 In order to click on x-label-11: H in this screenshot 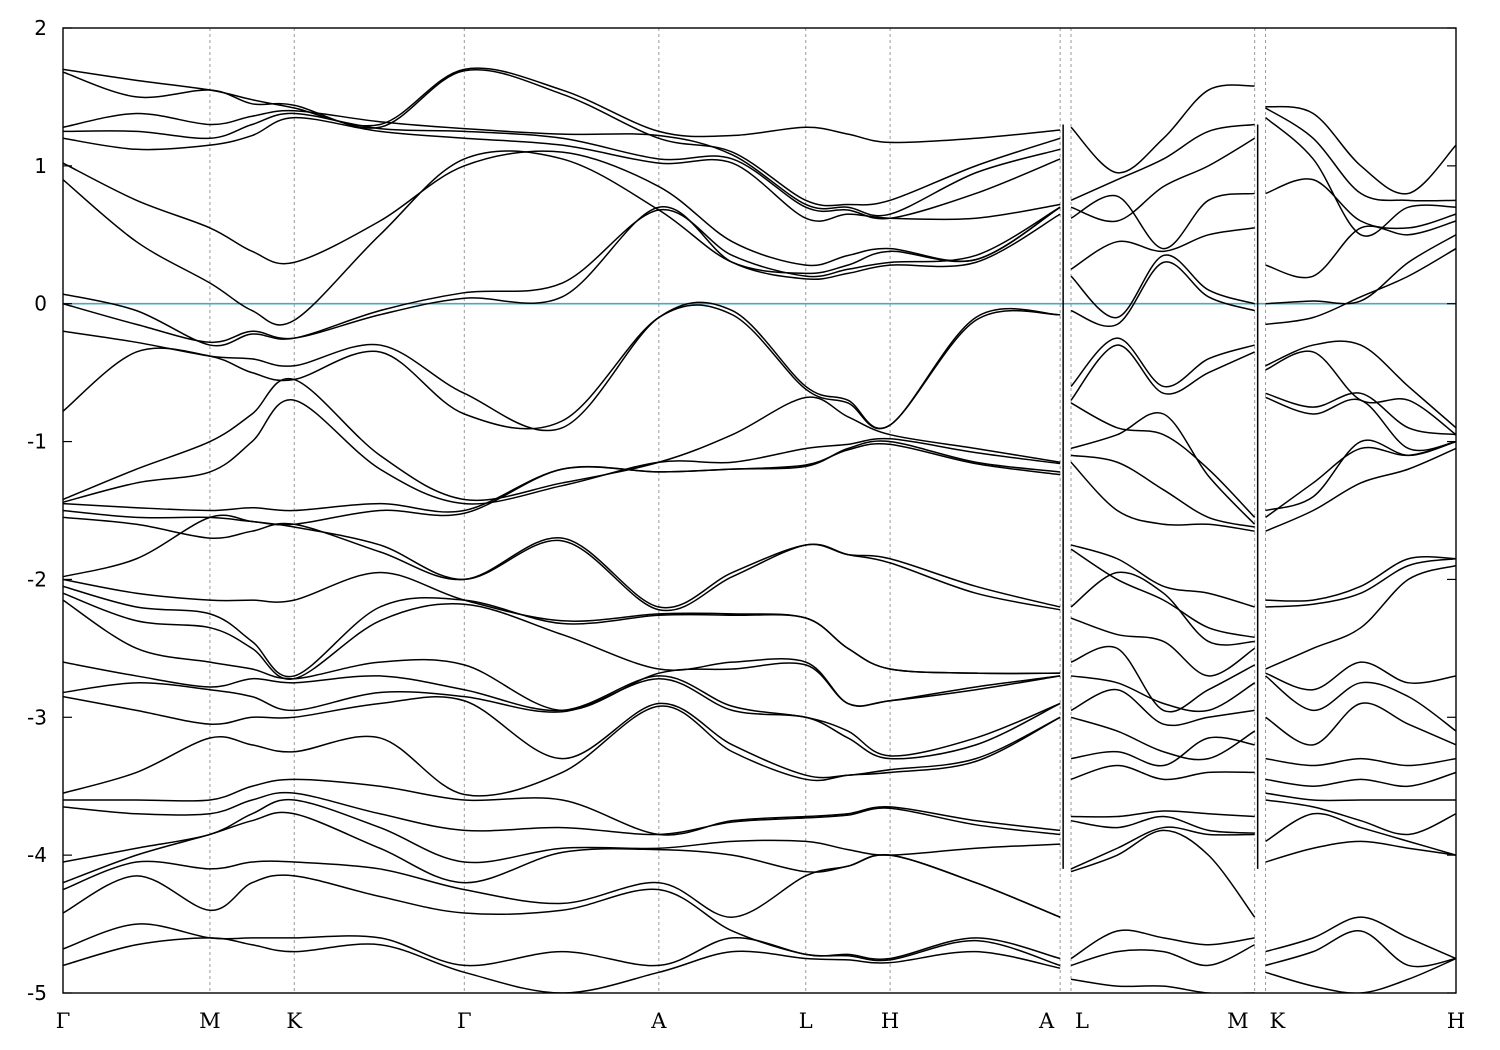, I will do `click(1456, 1021)`.